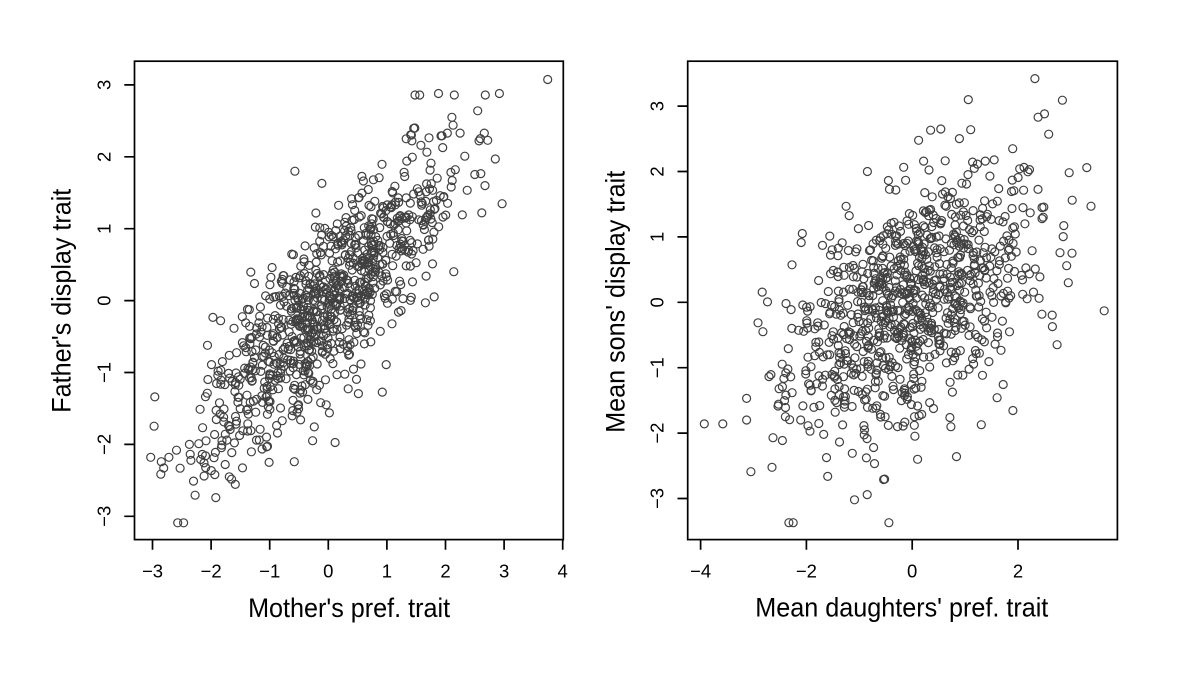 The image size is (1198, 674). What do you see at coordinates (615, 301) in the screenshot?
I see `svg-text: Mean sons' display trait` at bounding box center [615, 301].